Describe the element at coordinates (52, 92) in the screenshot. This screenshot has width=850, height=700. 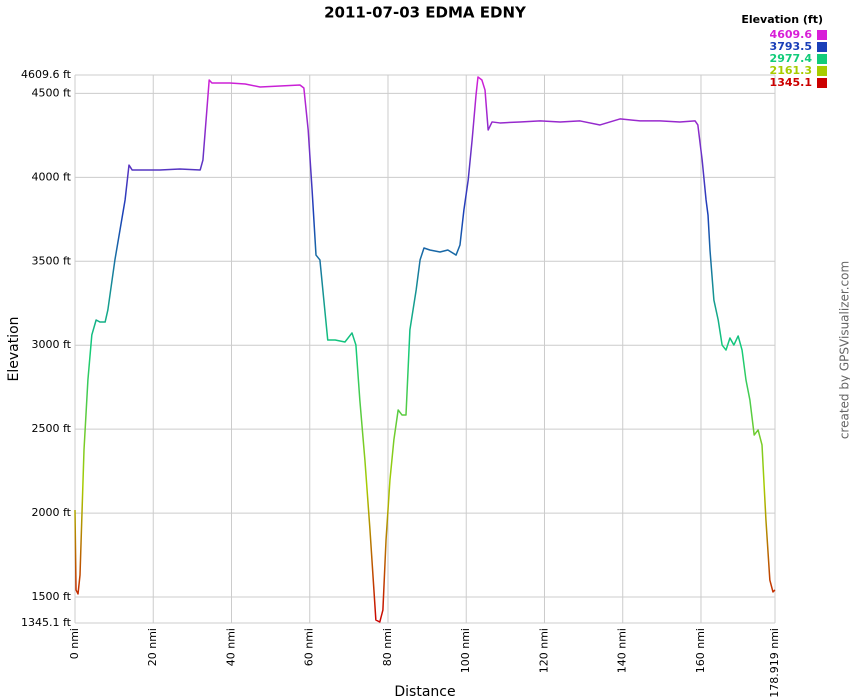
I see `y-tick-label: 4500 ft` at that location.